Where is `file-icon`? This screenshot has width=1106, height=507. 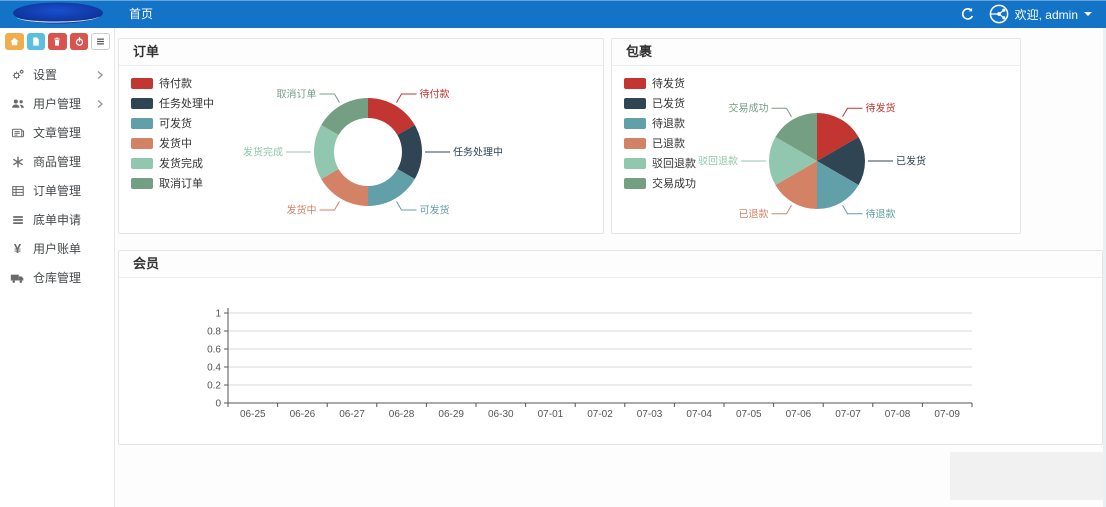 file-icon is located at coordinates (36, 41).